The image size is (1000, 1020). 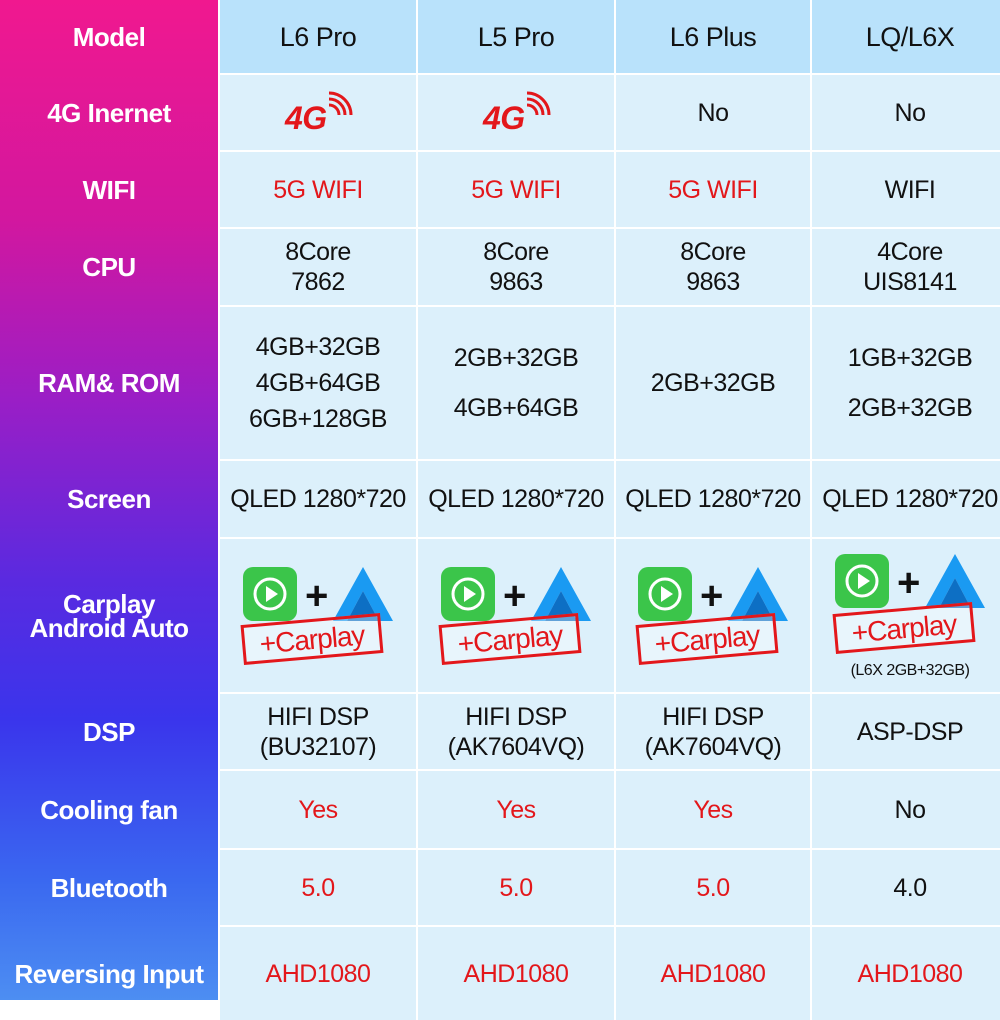 What do you see at coordinates (713, 499) in the screenshot?
I see `cell-screen-3: QLED 1280*720` at bounding box center [713, 499].